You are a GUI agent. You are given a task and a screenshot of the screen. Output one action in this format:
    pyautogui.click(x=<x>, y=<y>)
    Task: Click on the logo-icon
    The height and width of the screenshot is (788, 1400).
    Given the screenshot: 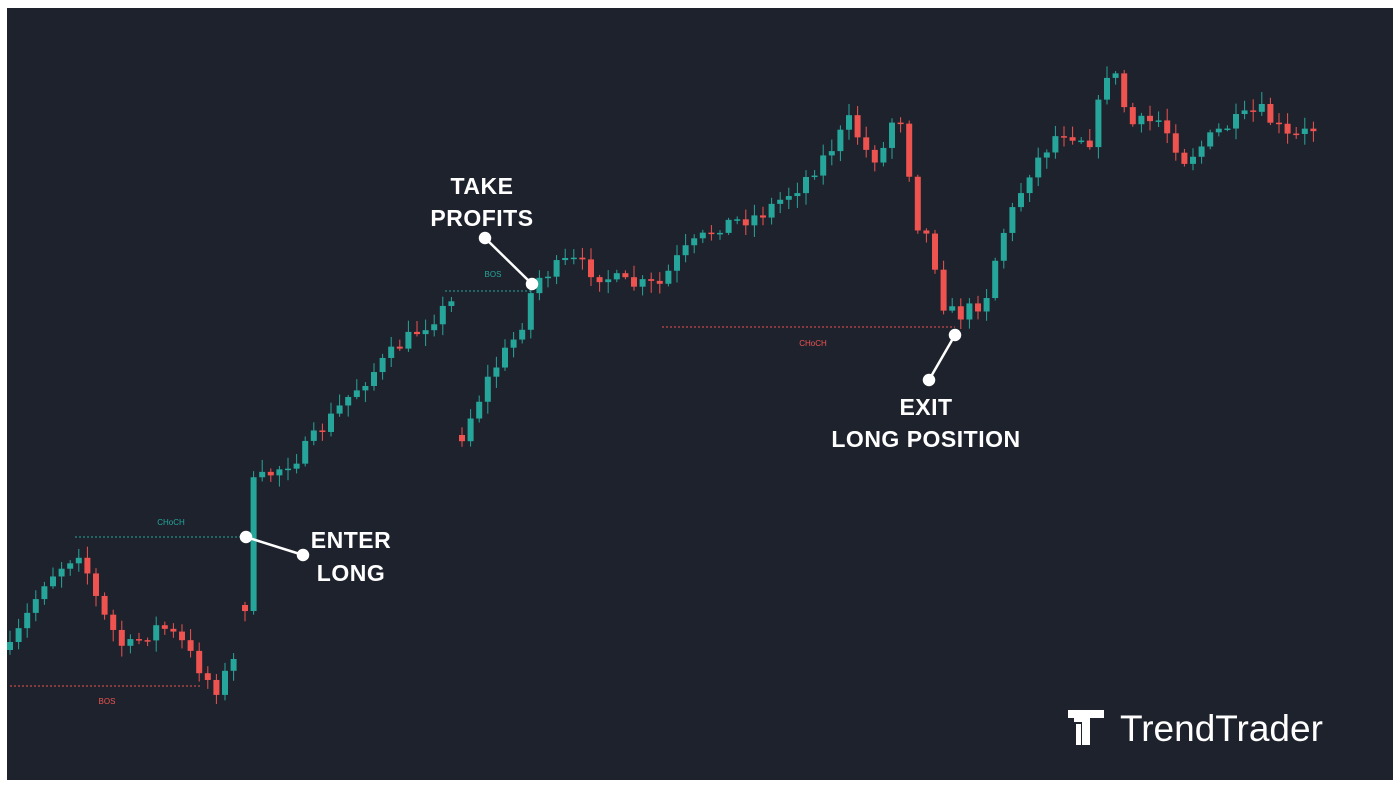 What is the action you would take?
    pyautogui.click(x=1086, y=727)
    